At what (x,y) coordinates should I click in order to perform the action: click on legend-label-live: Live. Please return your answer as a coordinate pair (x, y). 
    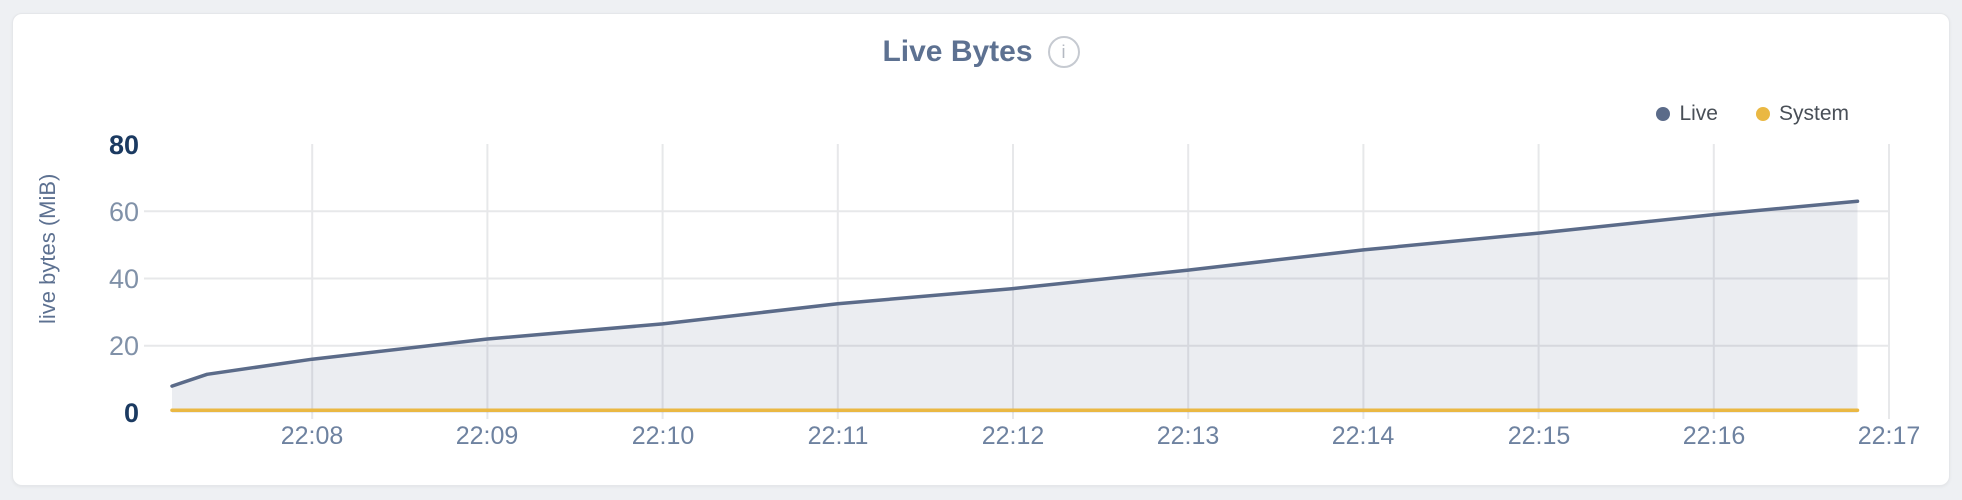
    Looking at the image, I should click on (1698, 113).